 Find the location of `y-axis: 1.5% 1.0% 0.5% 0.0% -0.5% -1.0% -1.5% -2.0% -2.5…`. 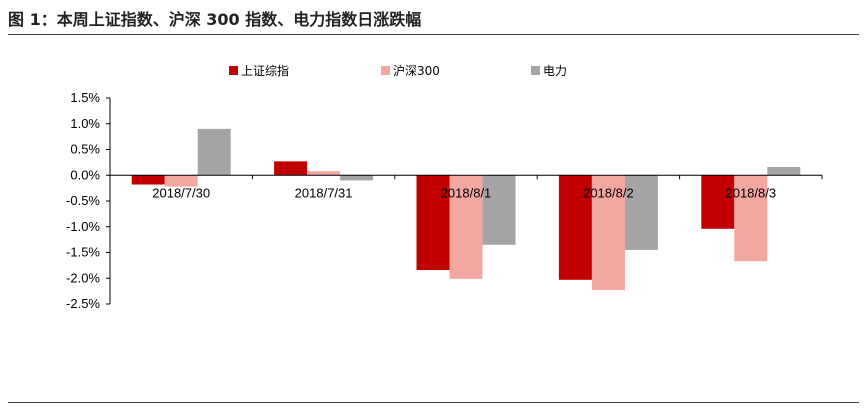

y-axis: 1.5% 1.0% 0.5% 0.0% -0.5% -1.0% -1.5% -2.0% -2.5… is located at coordinates (88, 200).